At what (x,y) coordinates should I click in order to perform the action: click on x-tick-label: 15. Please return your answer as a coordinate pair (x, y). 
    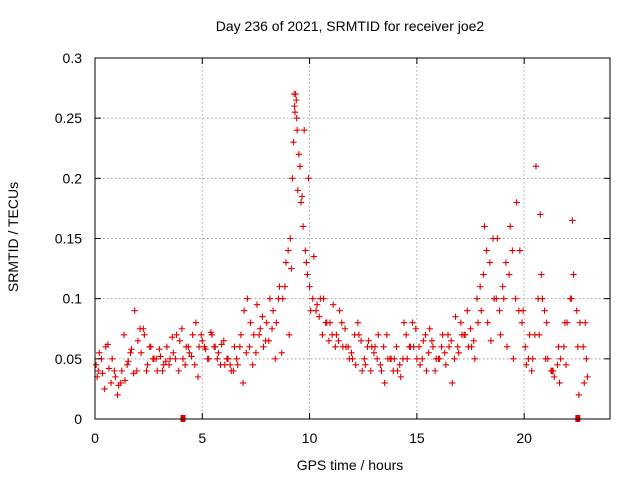
    Looking at the image, I should click on (417, 438).